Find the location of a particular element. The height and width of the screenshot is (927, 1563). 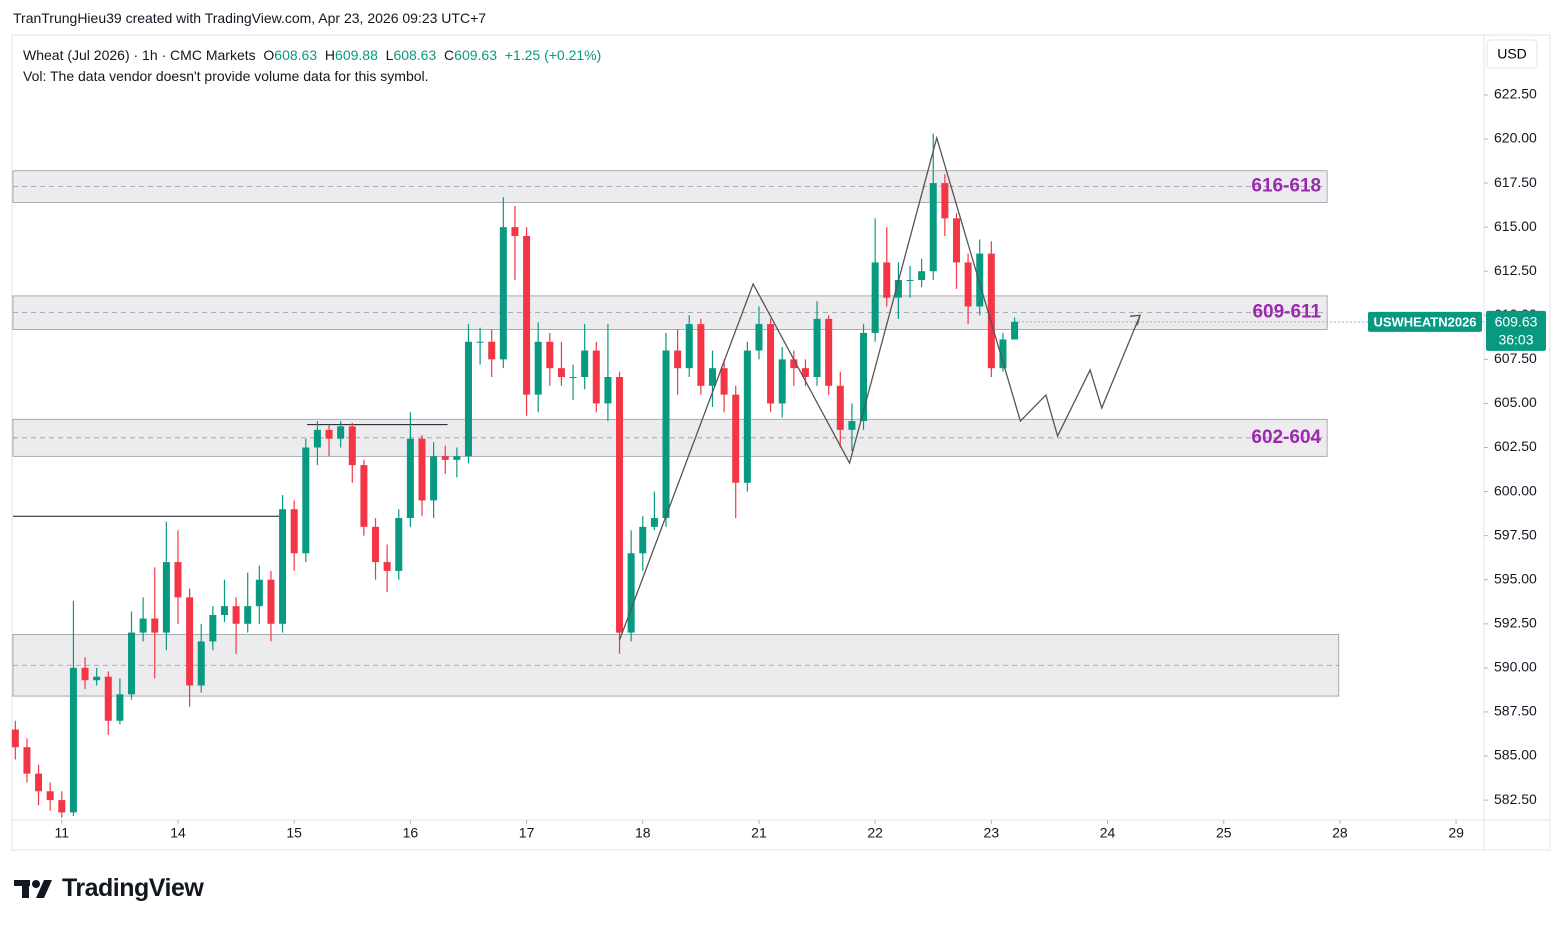

x-tick-label: 29 is located at coordinates (1456, 833).